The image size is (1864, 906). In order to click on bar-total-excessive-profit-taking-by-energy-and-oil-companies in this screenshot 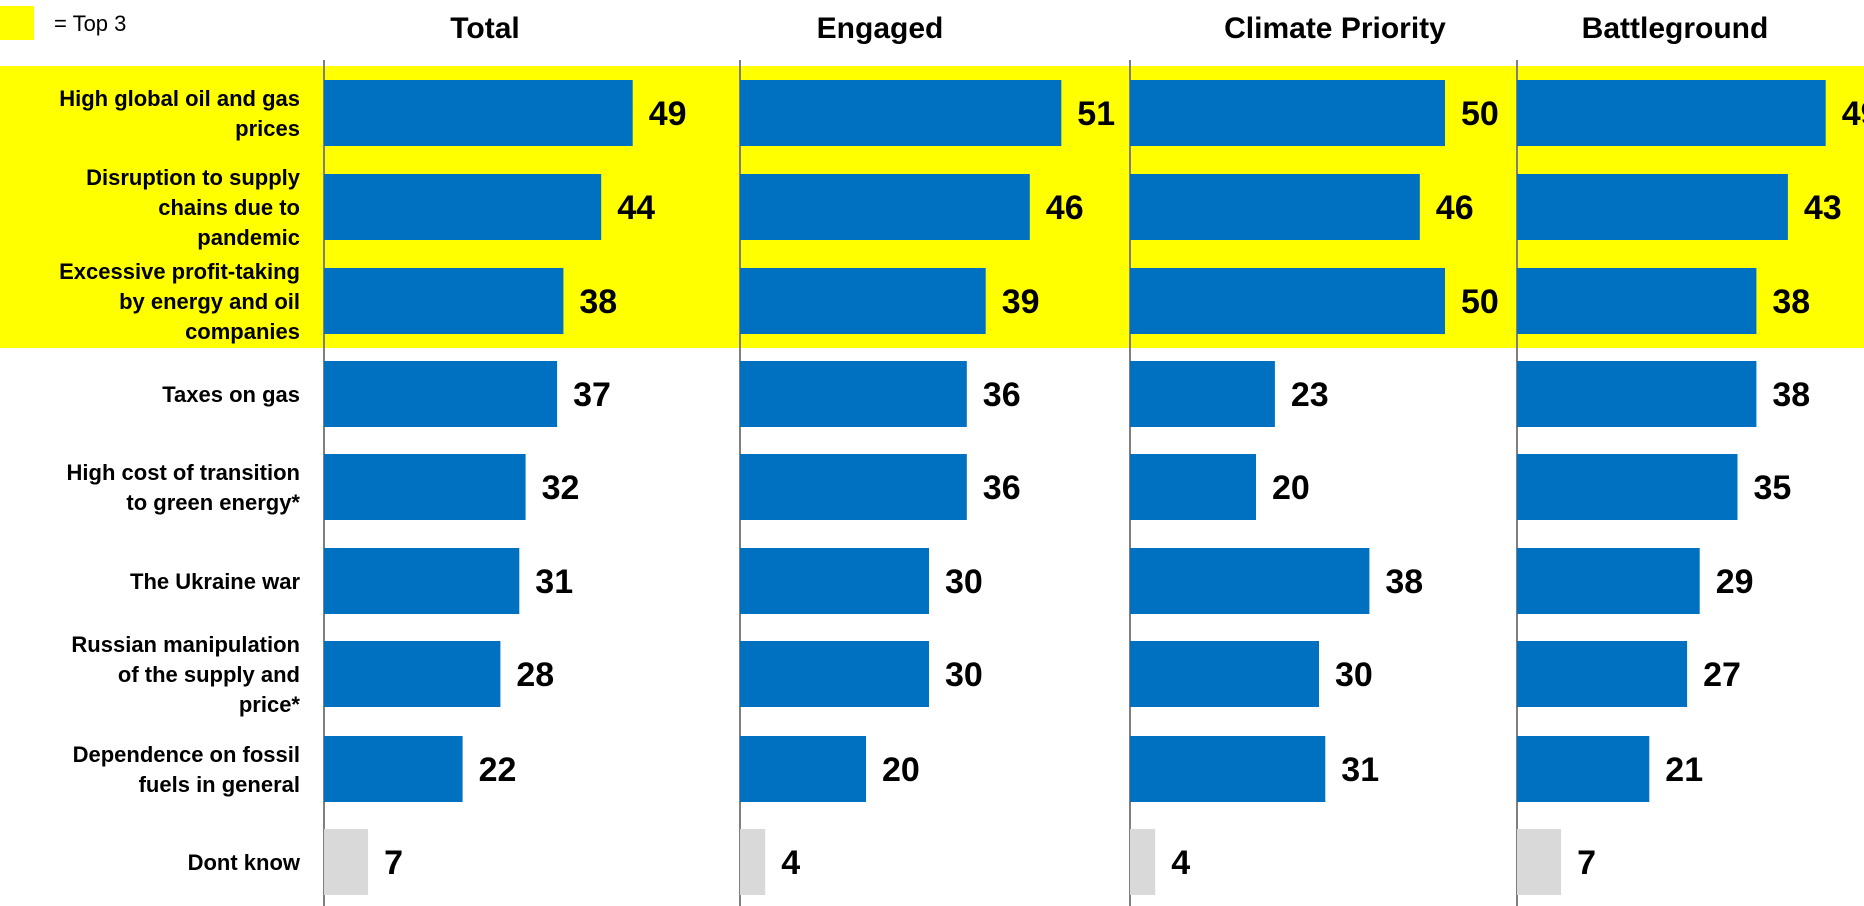, I will do `click(444, 301)`.